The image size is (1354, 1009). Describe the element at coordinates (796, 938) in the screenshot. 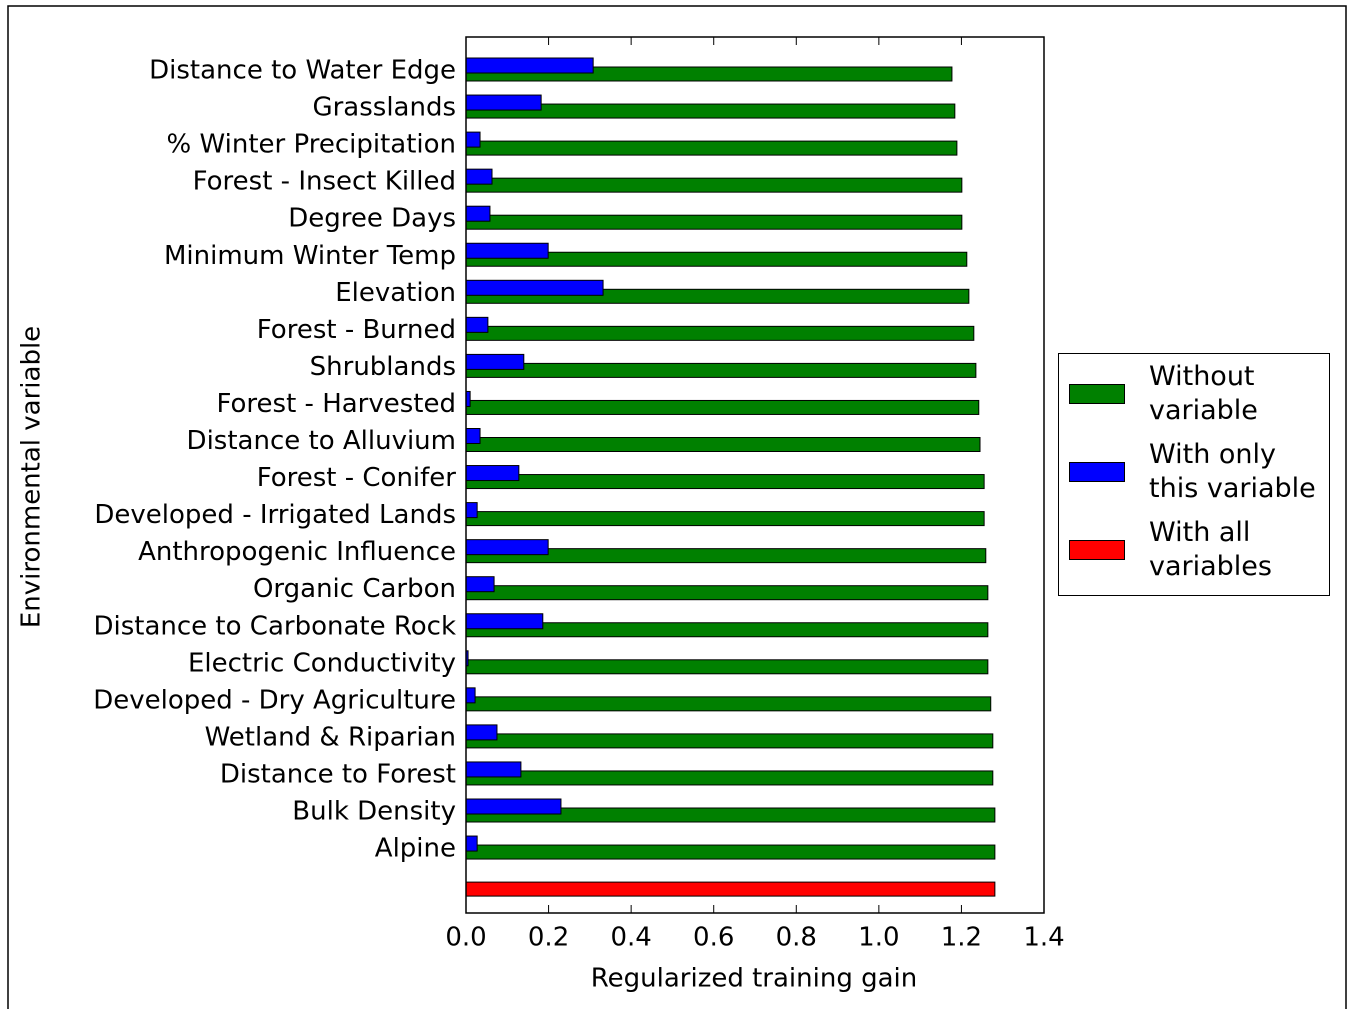

I see `x-tick-label: 0.8` at that location.